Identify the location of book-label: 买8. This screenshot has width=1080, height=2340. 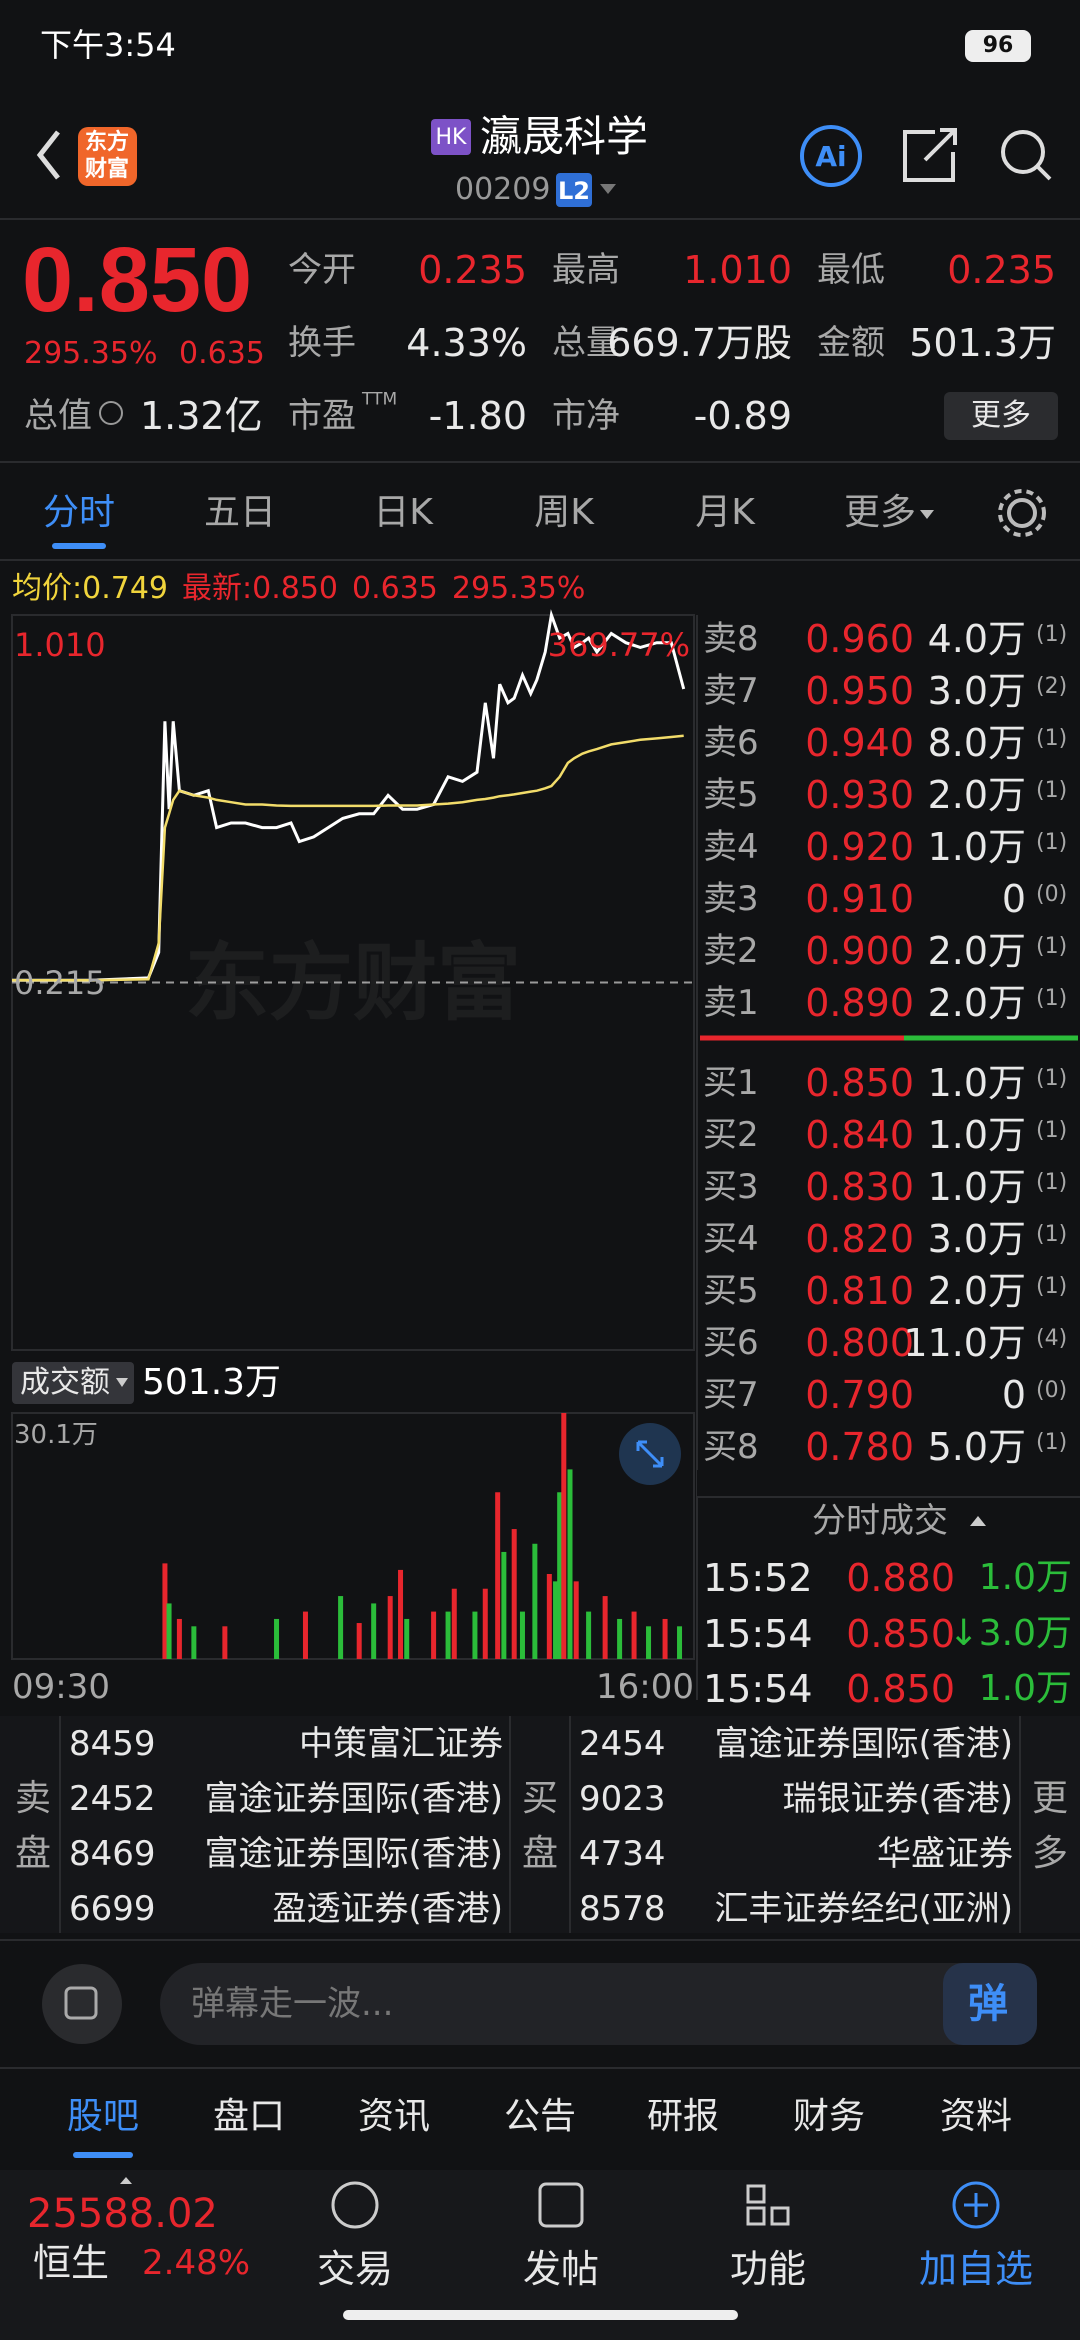
(731, 1447).